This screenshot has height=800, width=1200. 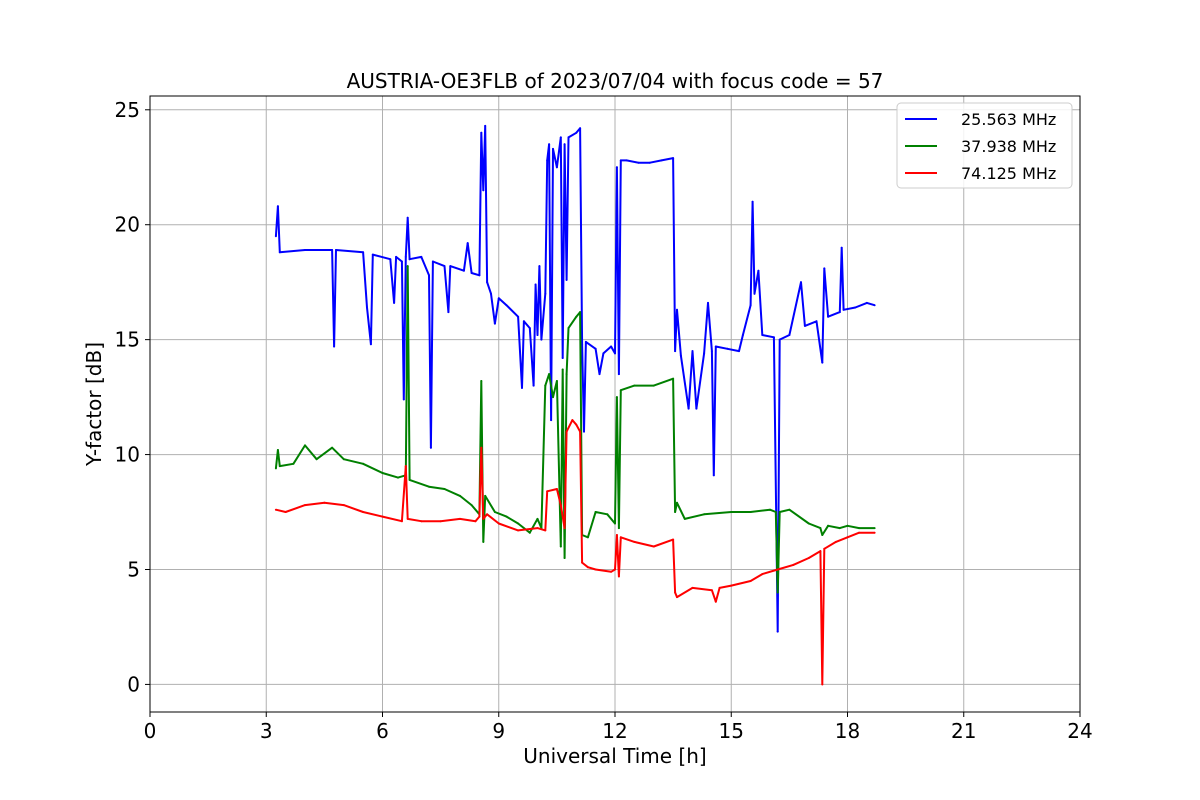 What do you see at coordinates (731, 731) in the screenshot?
I see `x-tick-label: 15` at bounding box center [731, 731].